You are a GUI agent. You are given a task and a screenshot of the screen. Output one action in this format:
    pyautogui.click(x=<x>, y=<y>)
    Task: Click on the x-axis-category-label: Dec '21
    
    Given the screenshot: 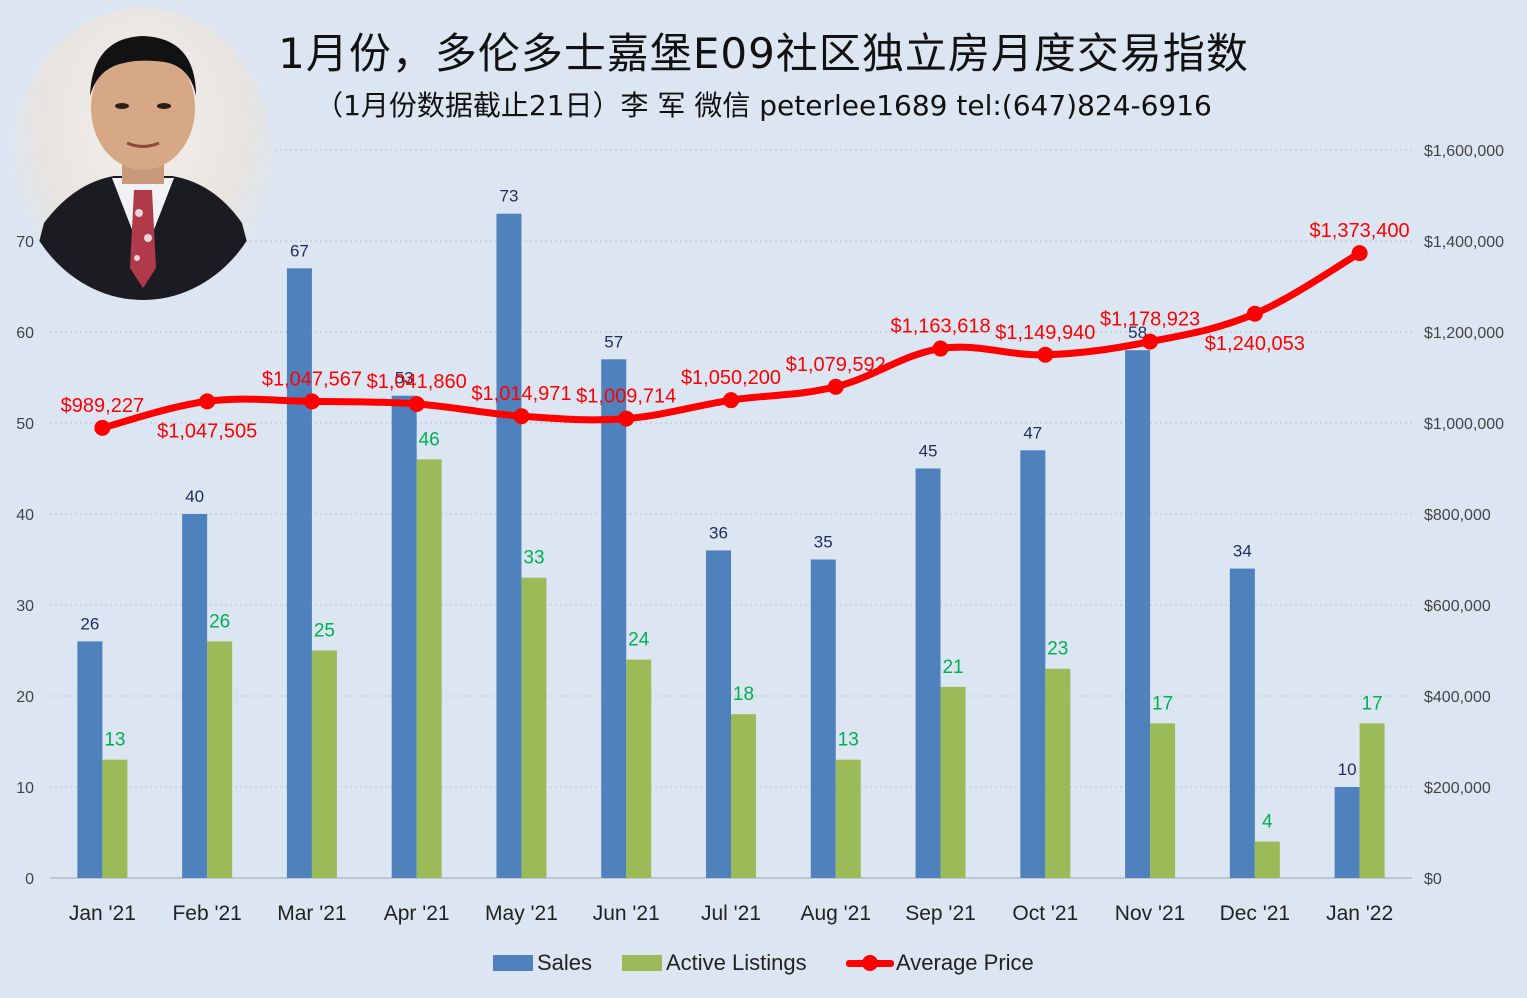 What is the action you would take?
    pyautogui.click(x=1255, y=913)
    